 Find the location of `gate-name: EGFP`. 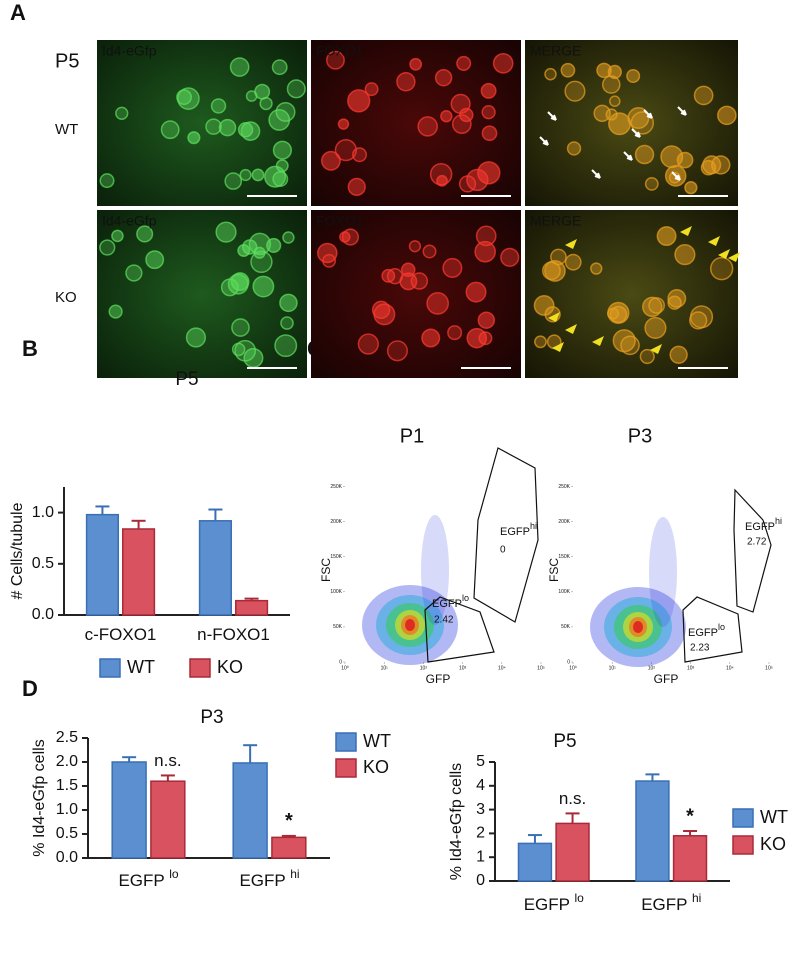

gate-name: EGFP is located at coordinates (447, 604).